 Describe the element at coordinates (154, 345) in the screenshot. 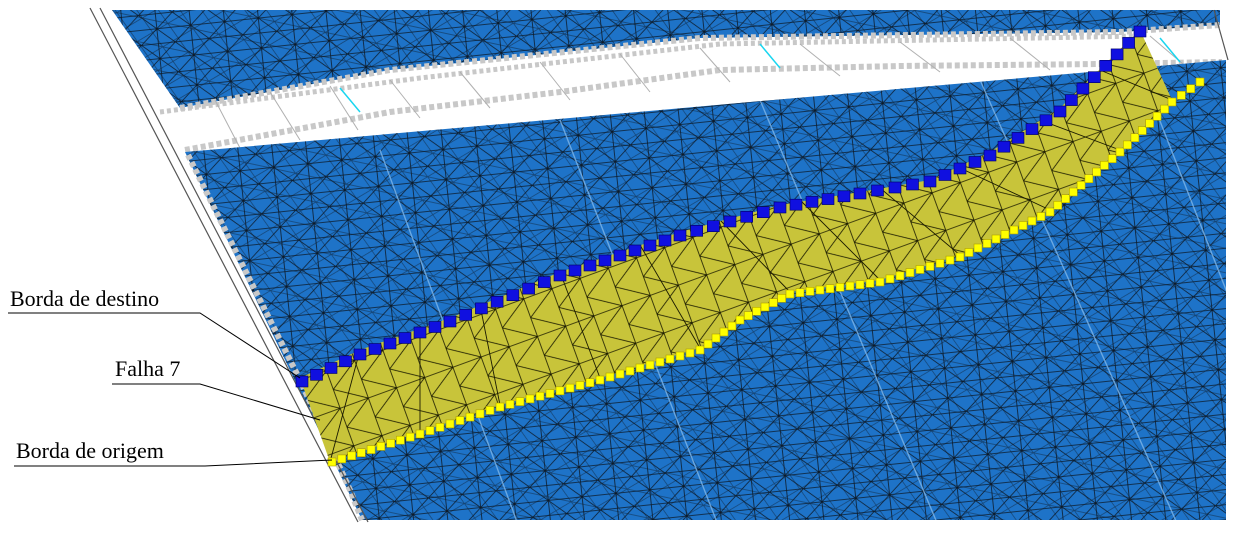

I see `leader-target-edge` at that location.